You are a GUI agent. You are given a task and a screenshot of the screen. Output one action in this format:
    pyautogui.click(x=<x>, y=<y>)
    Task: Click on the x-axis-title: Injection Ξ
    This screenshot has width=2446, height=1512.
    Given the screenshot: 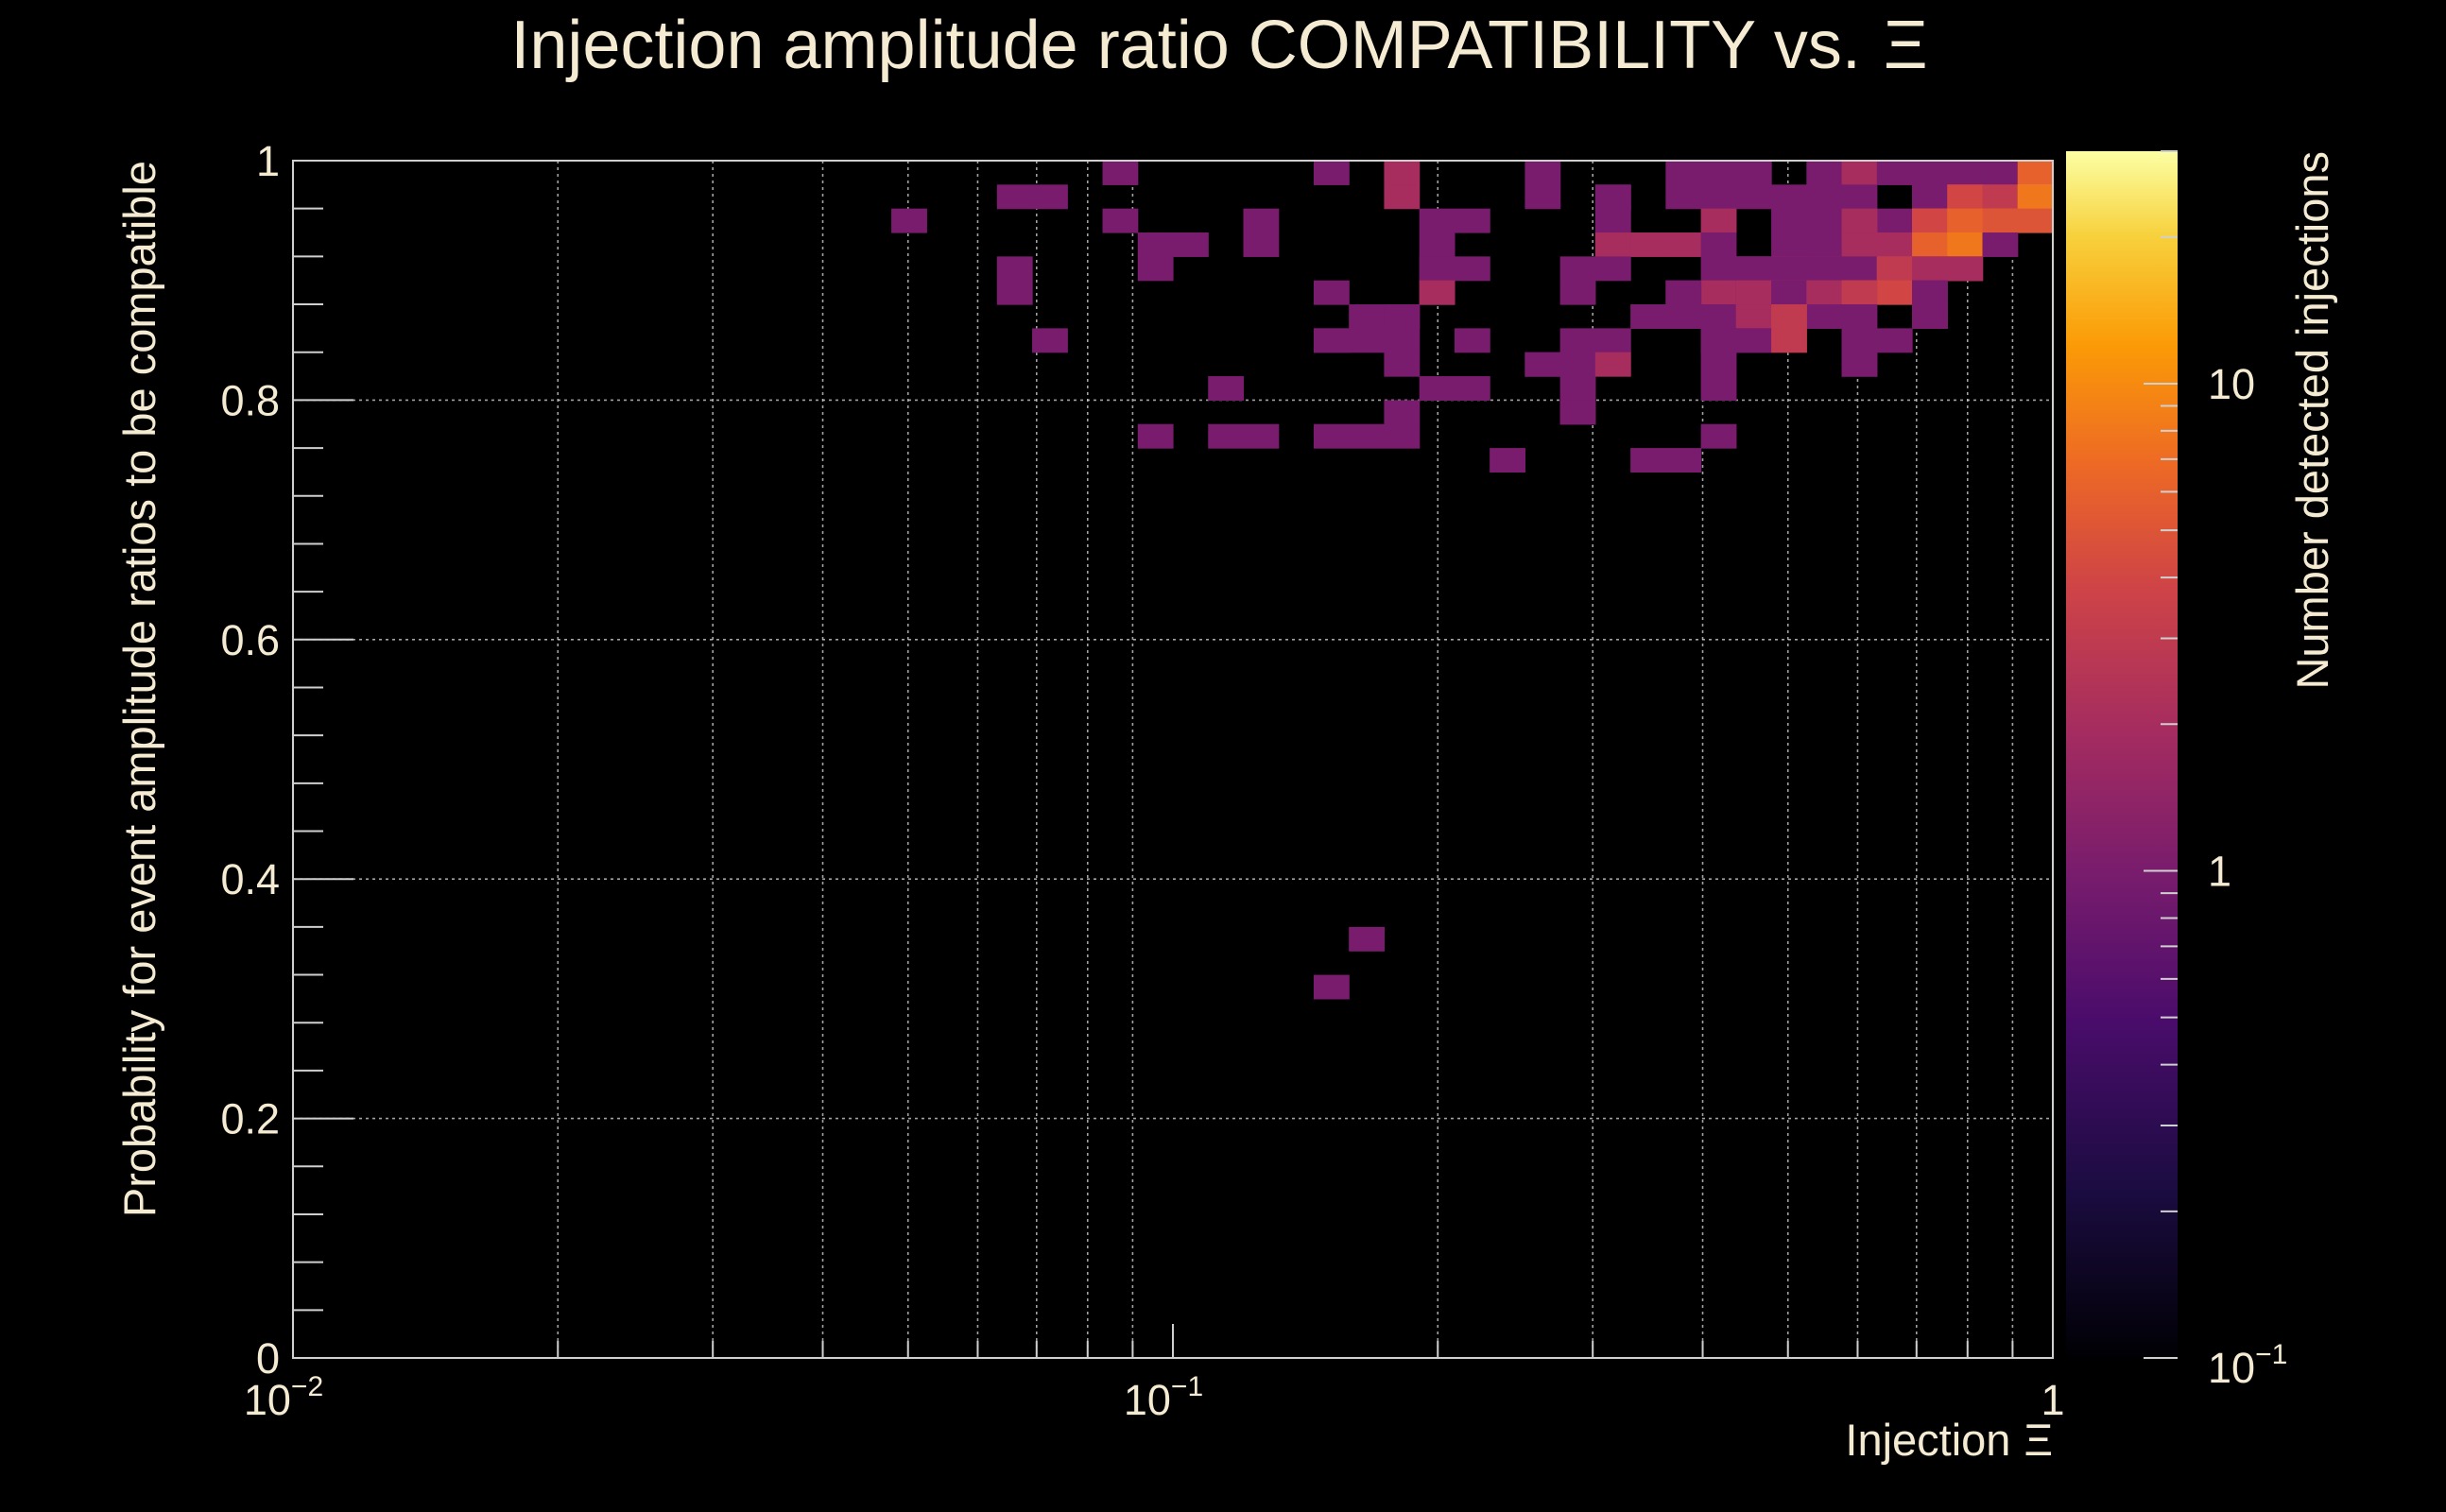 What is the action you would take?
    pyautogui.click(x=1949, y=1440)
    